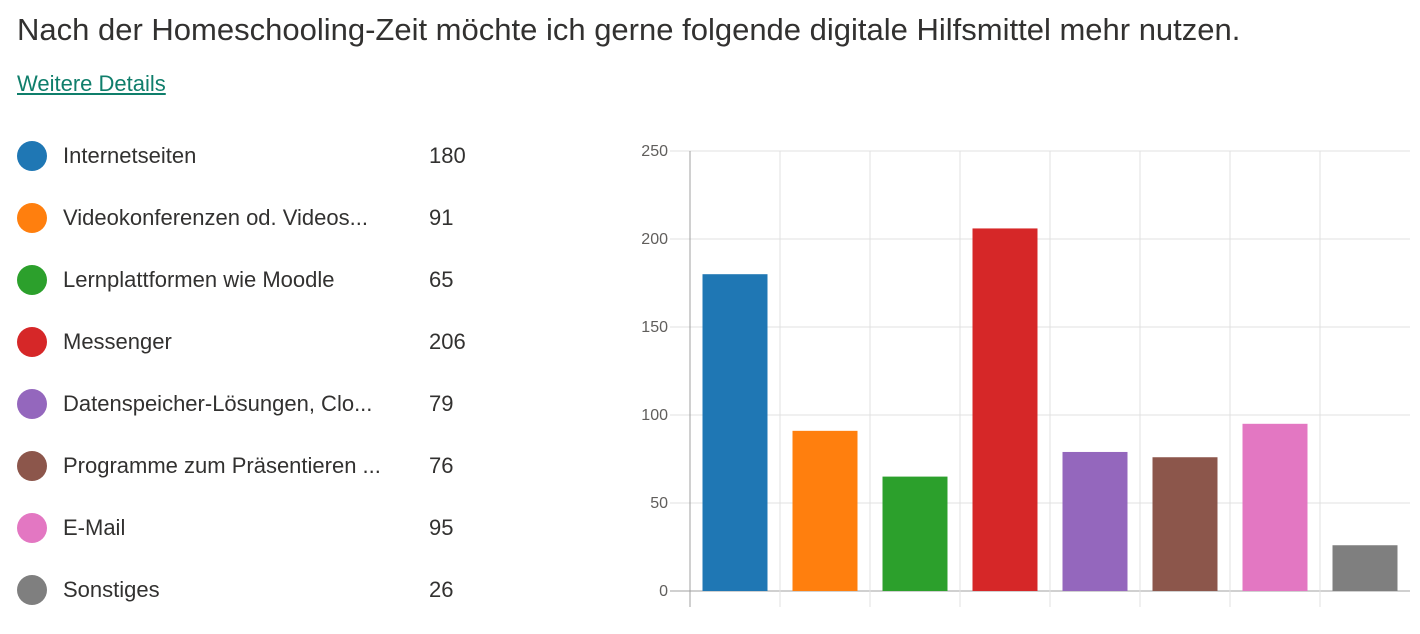 The image size is (1420, 634). What do you see at coordinates (654, 415) in the screenshot?
I see `y-tick-label: 100` at bounding box center [654, 415].